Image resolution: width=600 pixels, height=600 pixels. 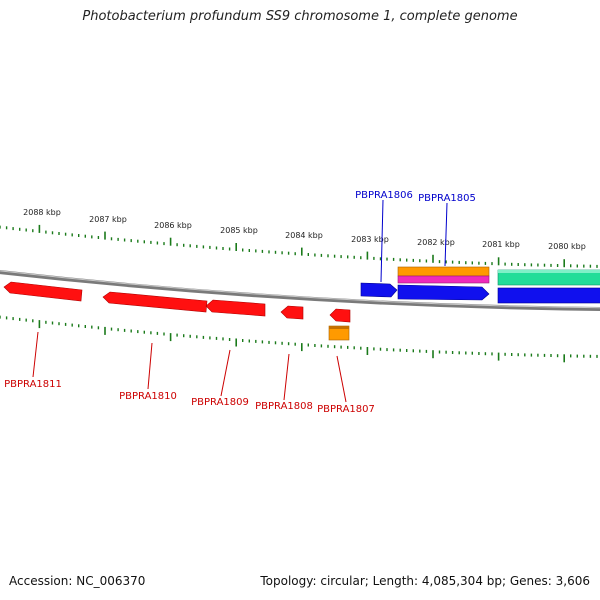 What do you see at coordinates (304, 235) in the screenshot?
I see `scale-label: 2084 kbp` at bounding box center [304, 235].